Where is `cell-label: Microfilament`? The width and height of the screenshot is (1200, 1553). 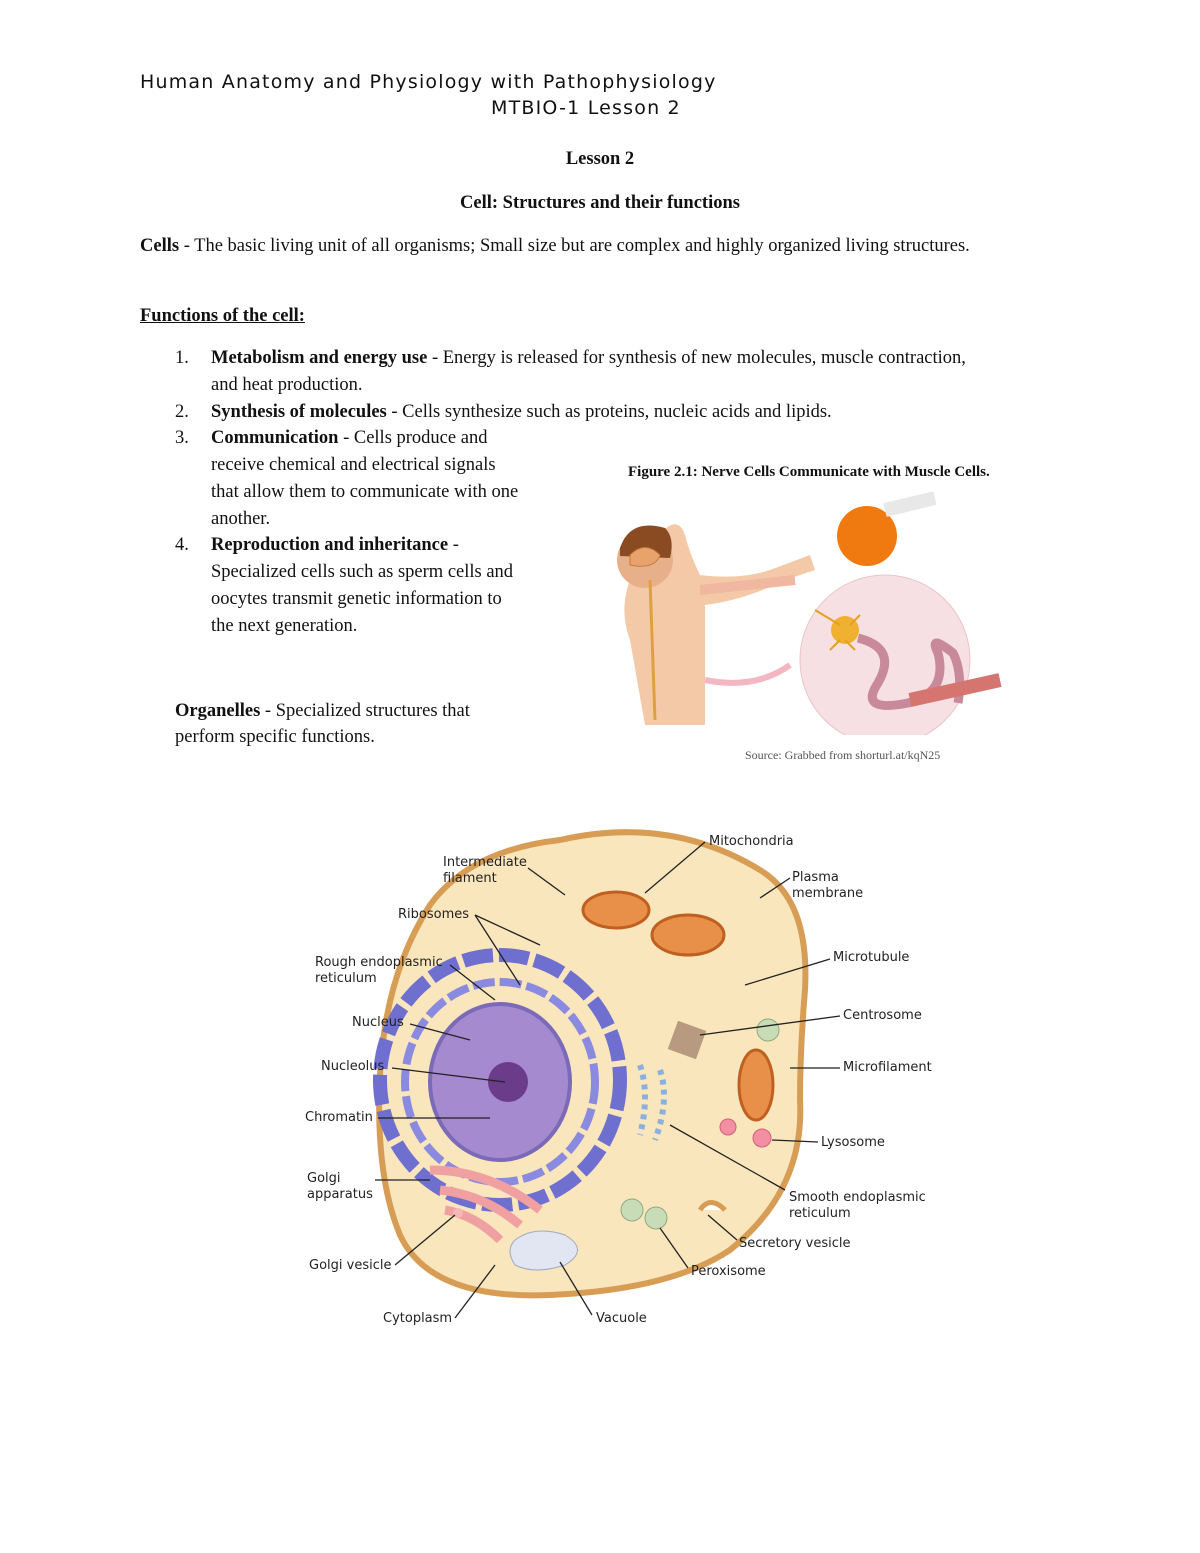
cell-label: Microfilament is located at coordinates (887, 1067).